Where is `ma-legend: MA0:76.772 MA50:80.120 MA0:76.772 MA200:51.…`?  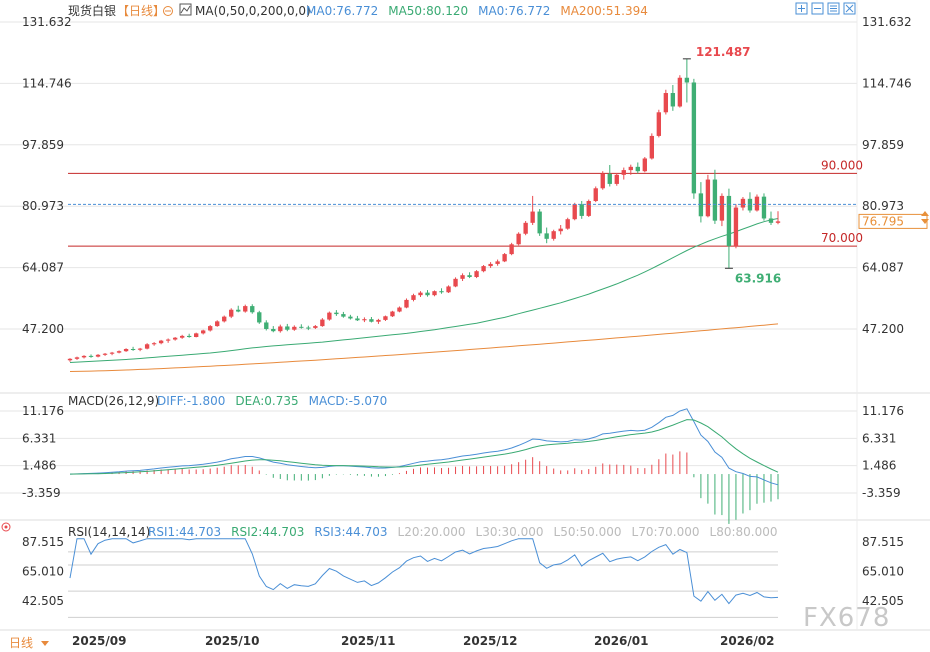
ma-legend: MA0:76.772 MA50:80.120 MA0:76.772 MA200:51.… is located at coordinates (477, 11).